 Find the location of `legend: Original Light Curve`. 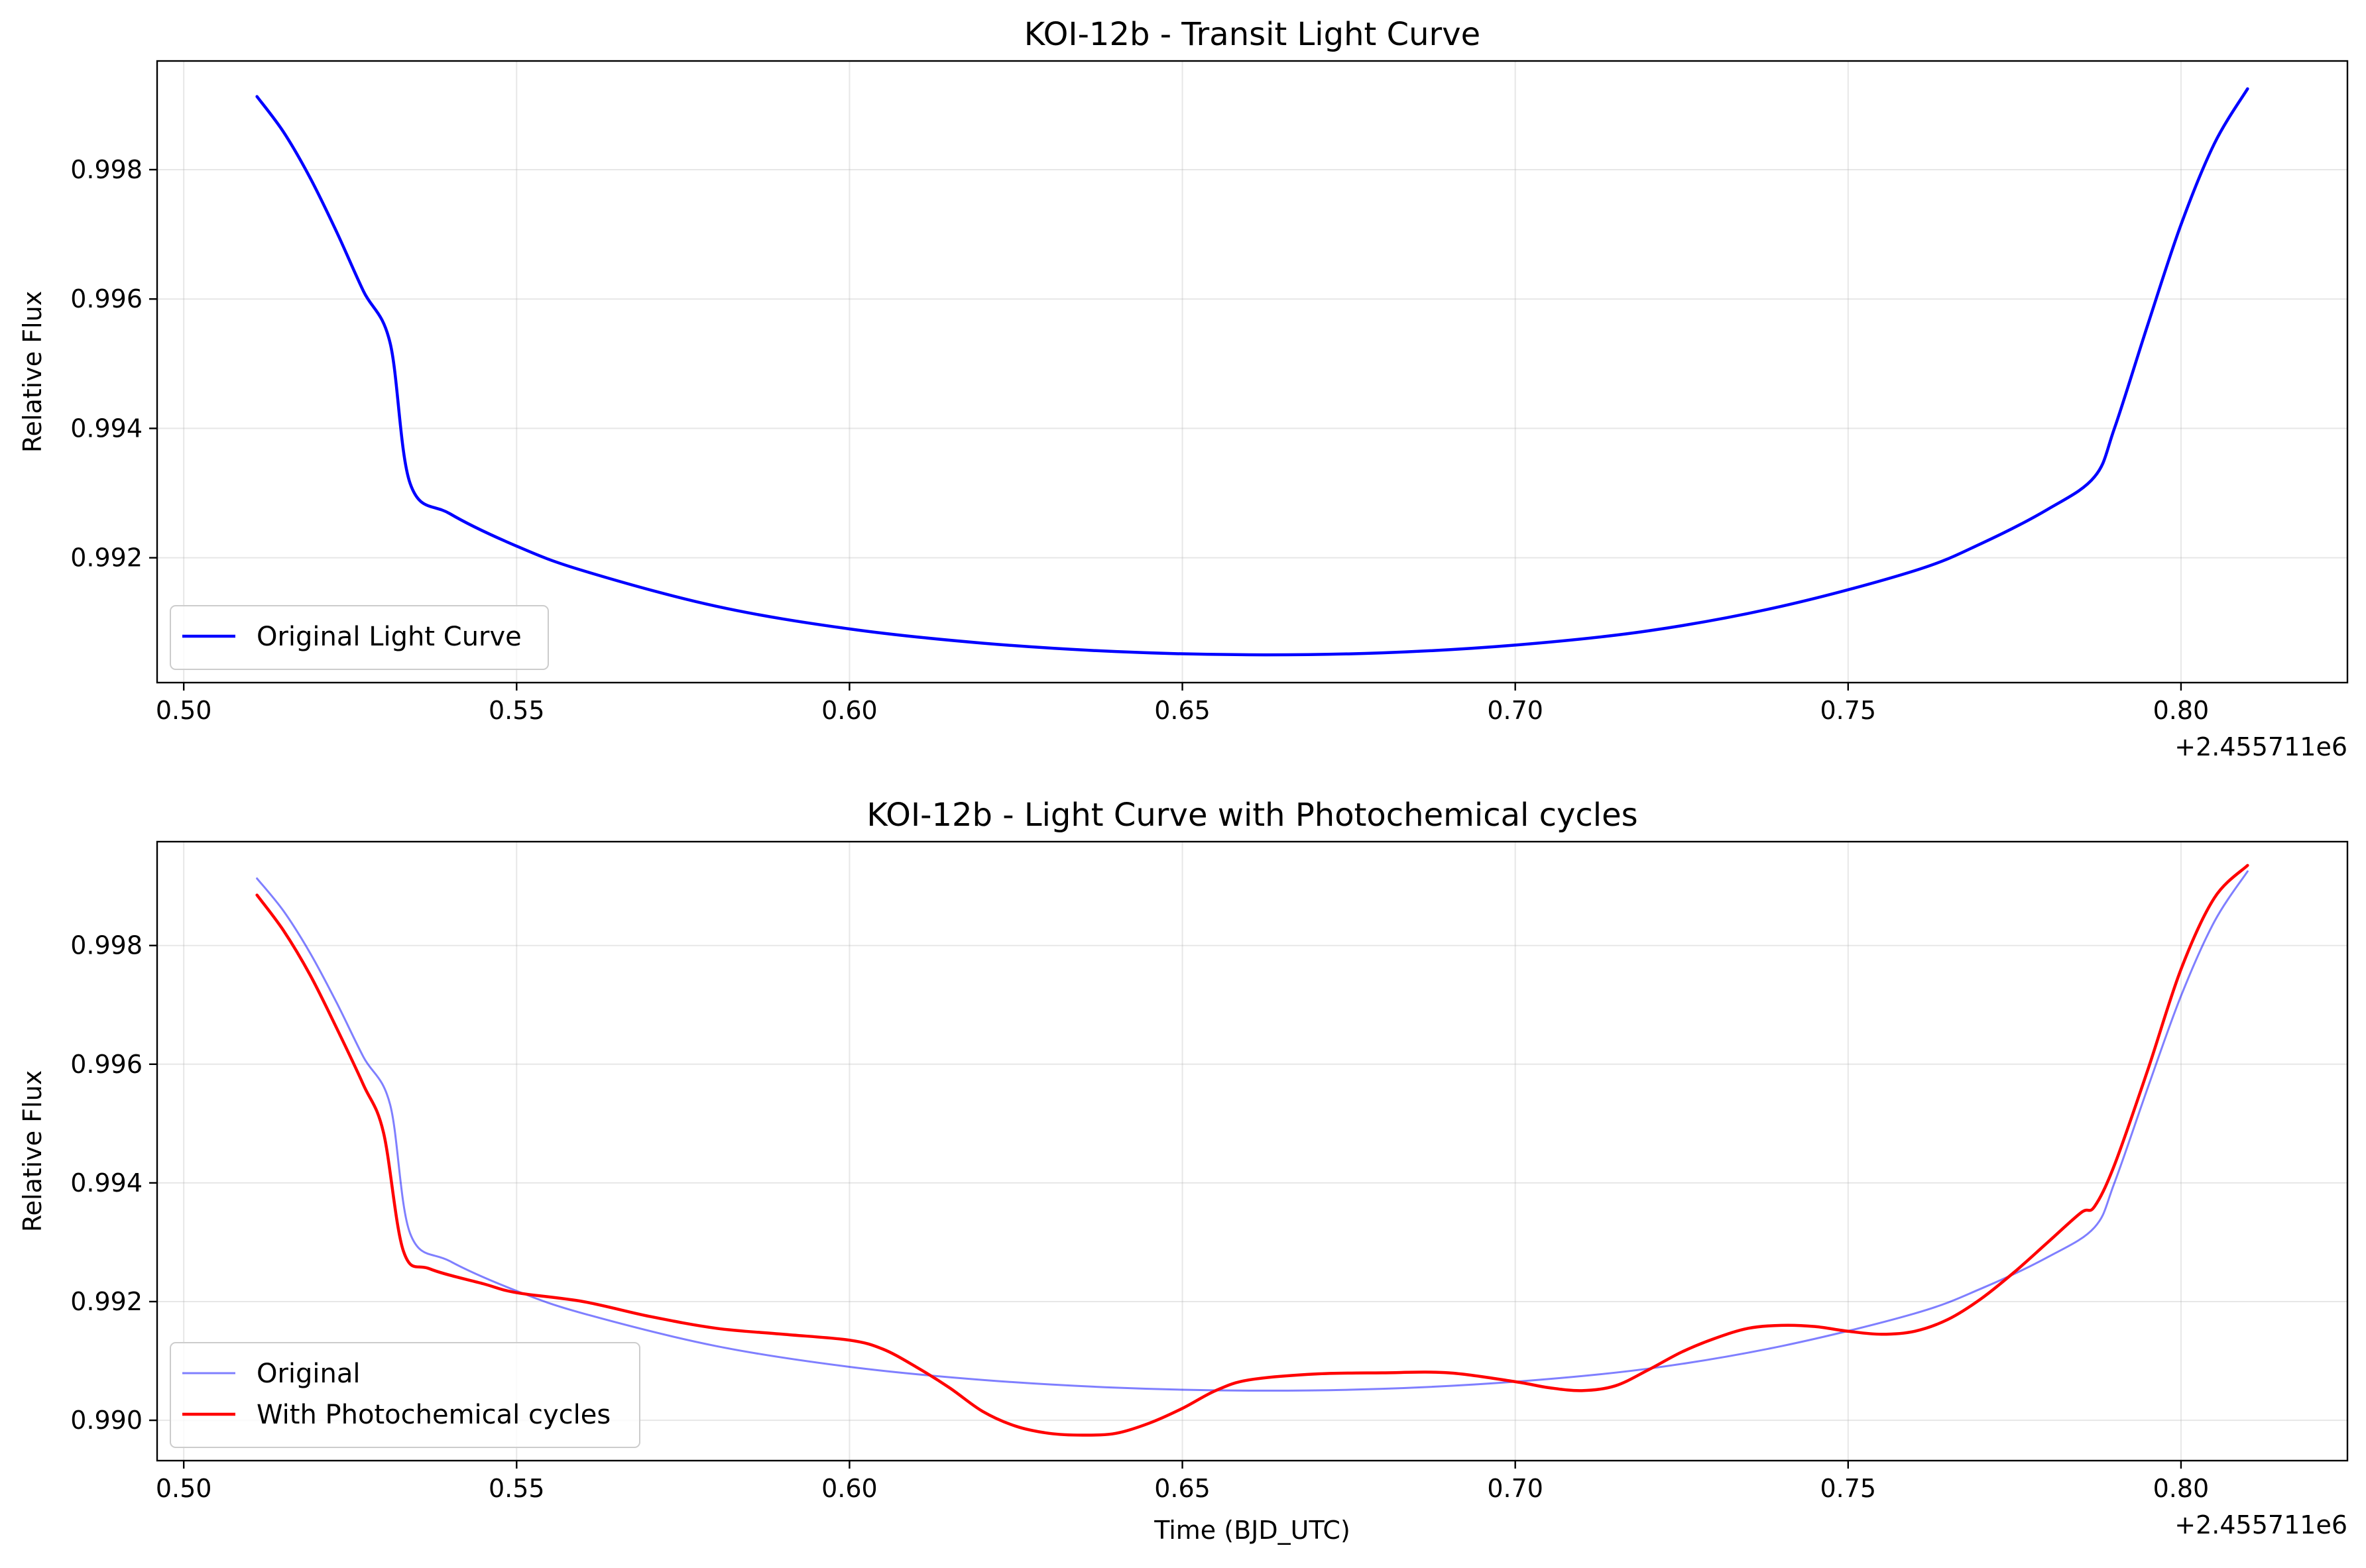

legend: Original Light Curve is located at coordinates (360, 637).